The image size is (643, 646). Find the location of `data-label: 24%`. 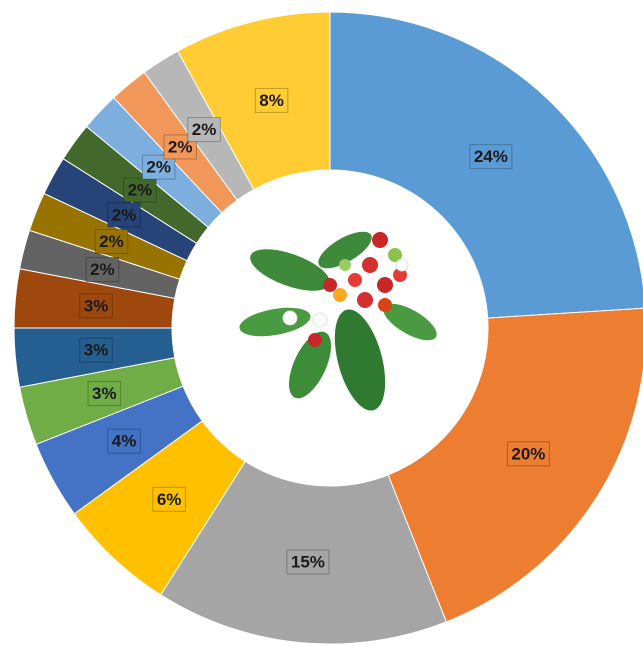

data-label: 24% is located at coordinates (491, 156).